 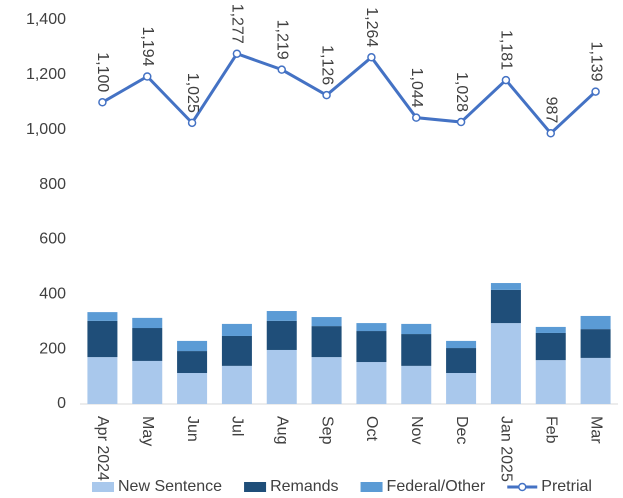 I want to click on y-tick-label: 400, so click(x=52, y=294).